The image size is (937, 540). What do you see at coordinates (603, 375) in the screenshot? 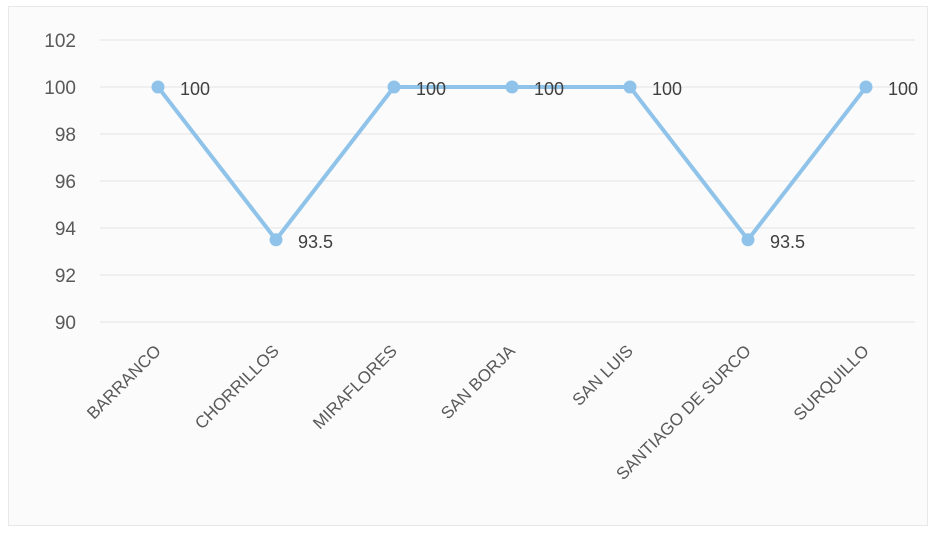
I see `x-category-label-san-luis: SAN LUIS` at bounding box center [603, 375].